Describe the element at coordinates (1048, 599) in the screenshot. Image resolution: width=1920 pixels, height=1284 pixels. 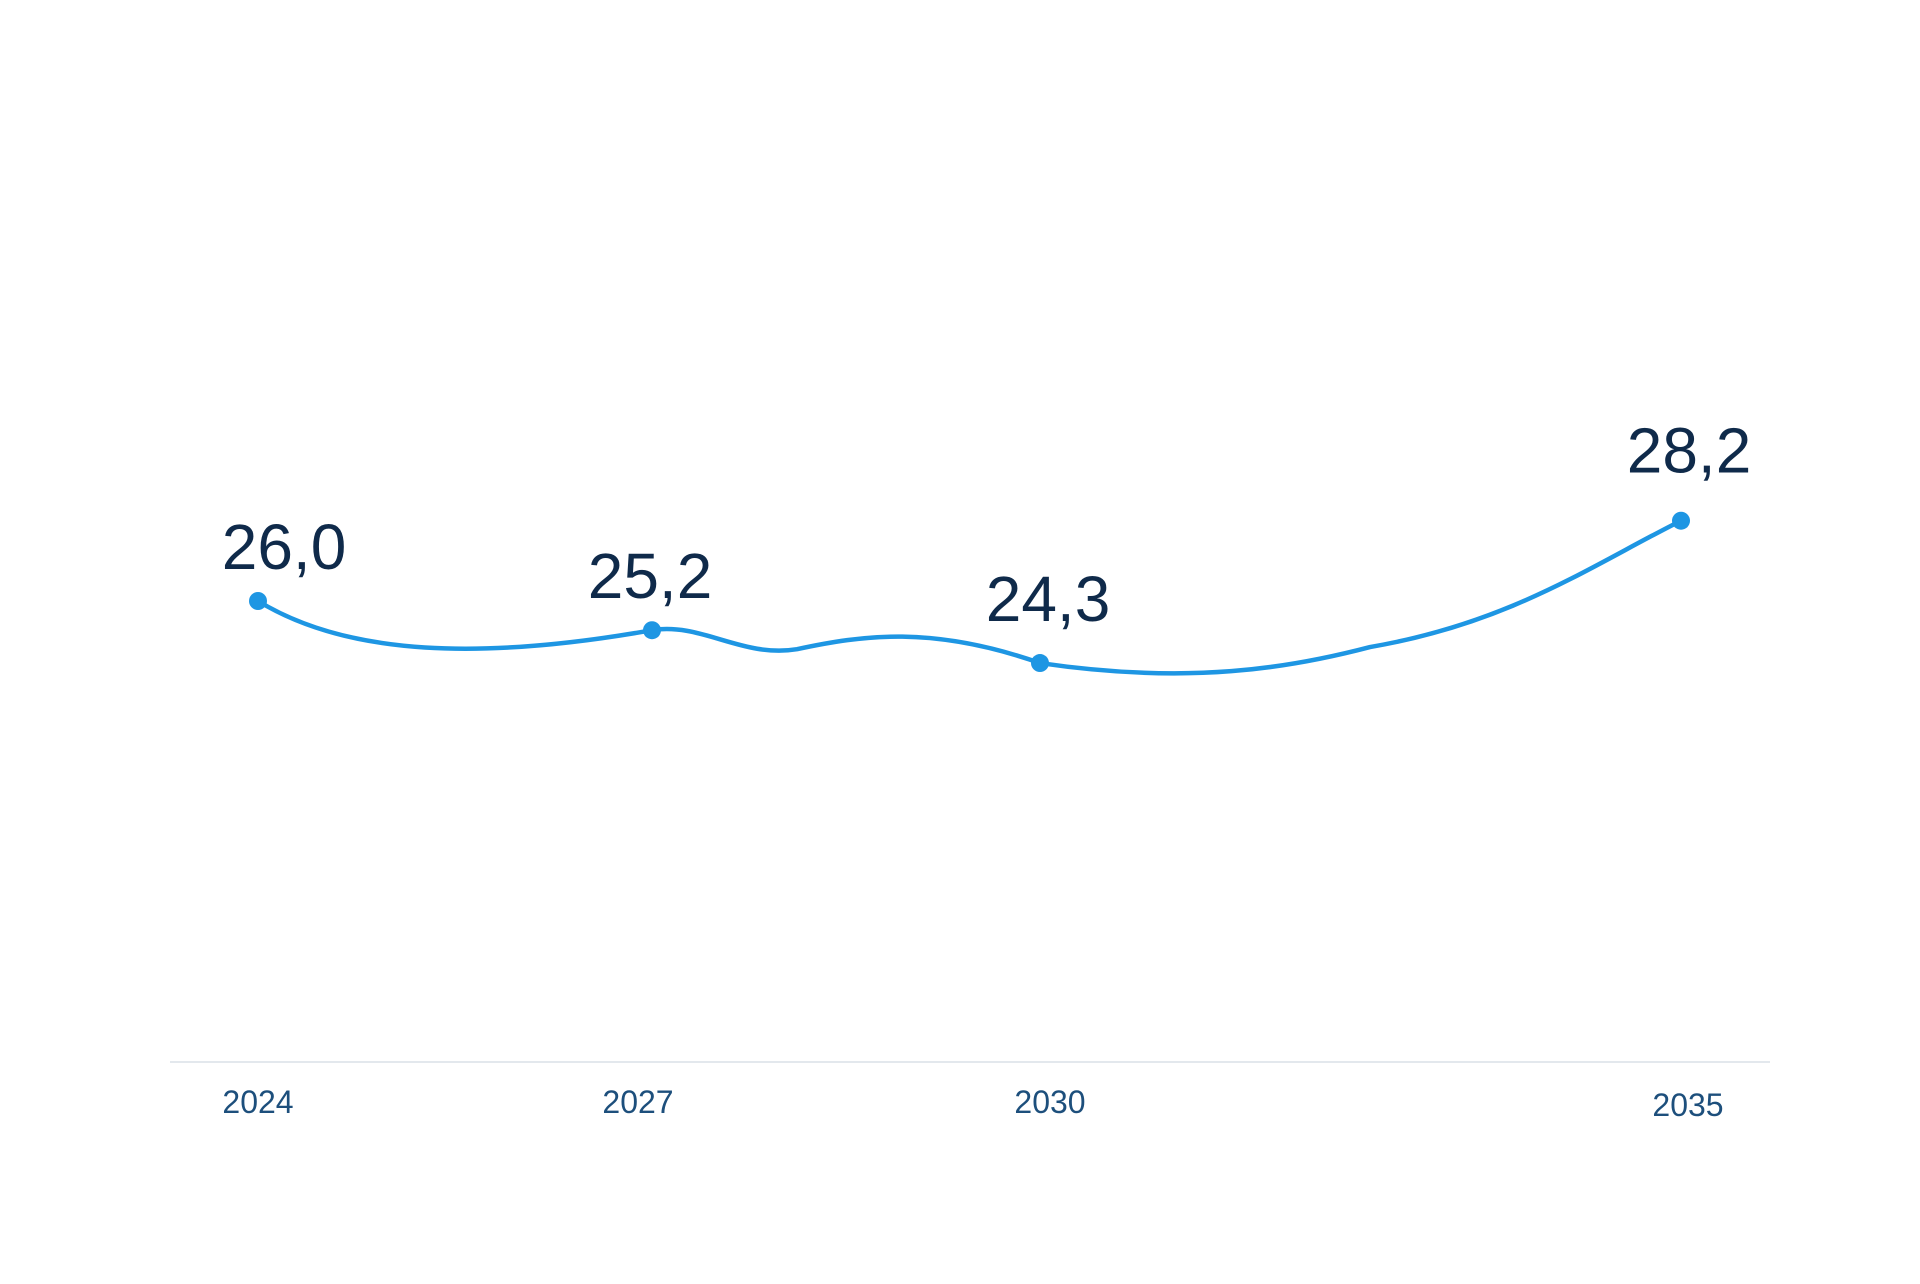
I see `value-label-2030: 24,3` at that location.